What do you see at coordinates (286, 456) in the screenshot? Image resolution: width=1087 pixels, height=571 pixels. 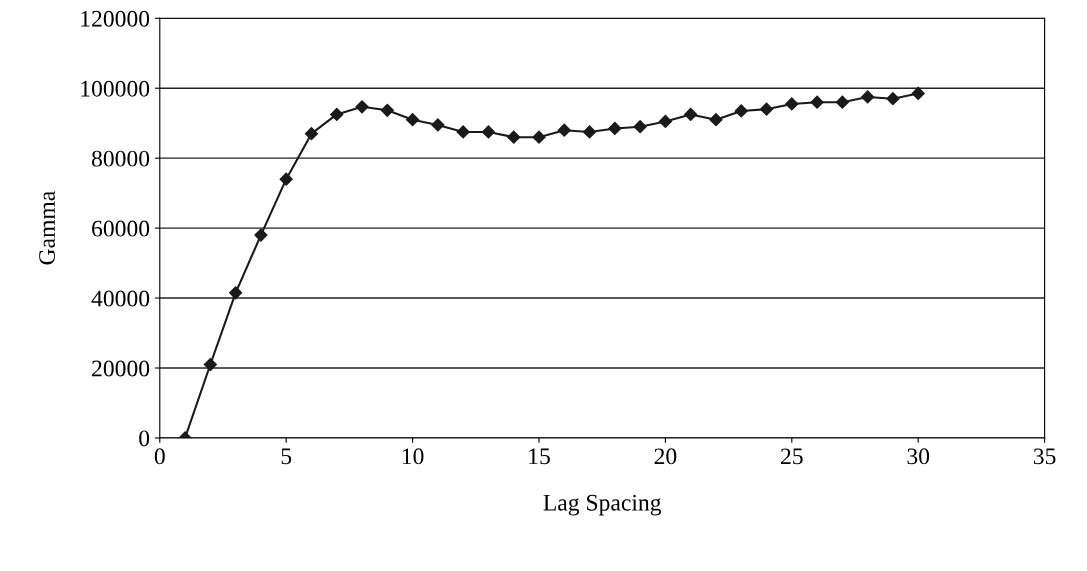 I see `x-tick-label: 5` at bounding box center [286, 456].